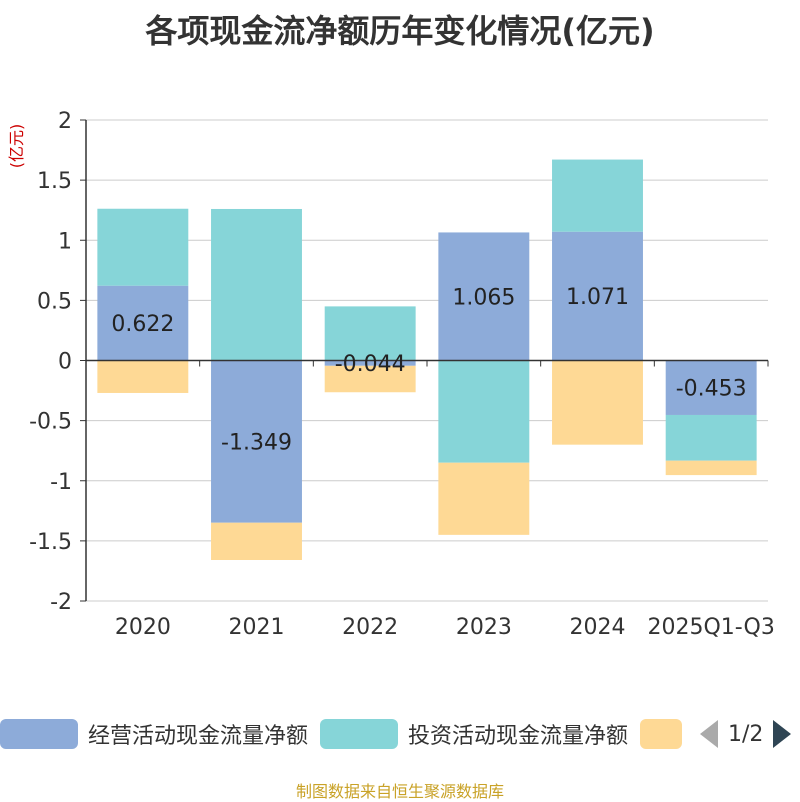  Describe the element at coordinates (39, 734) in the screenshot. I see `legend-swatch-operating` at that location.